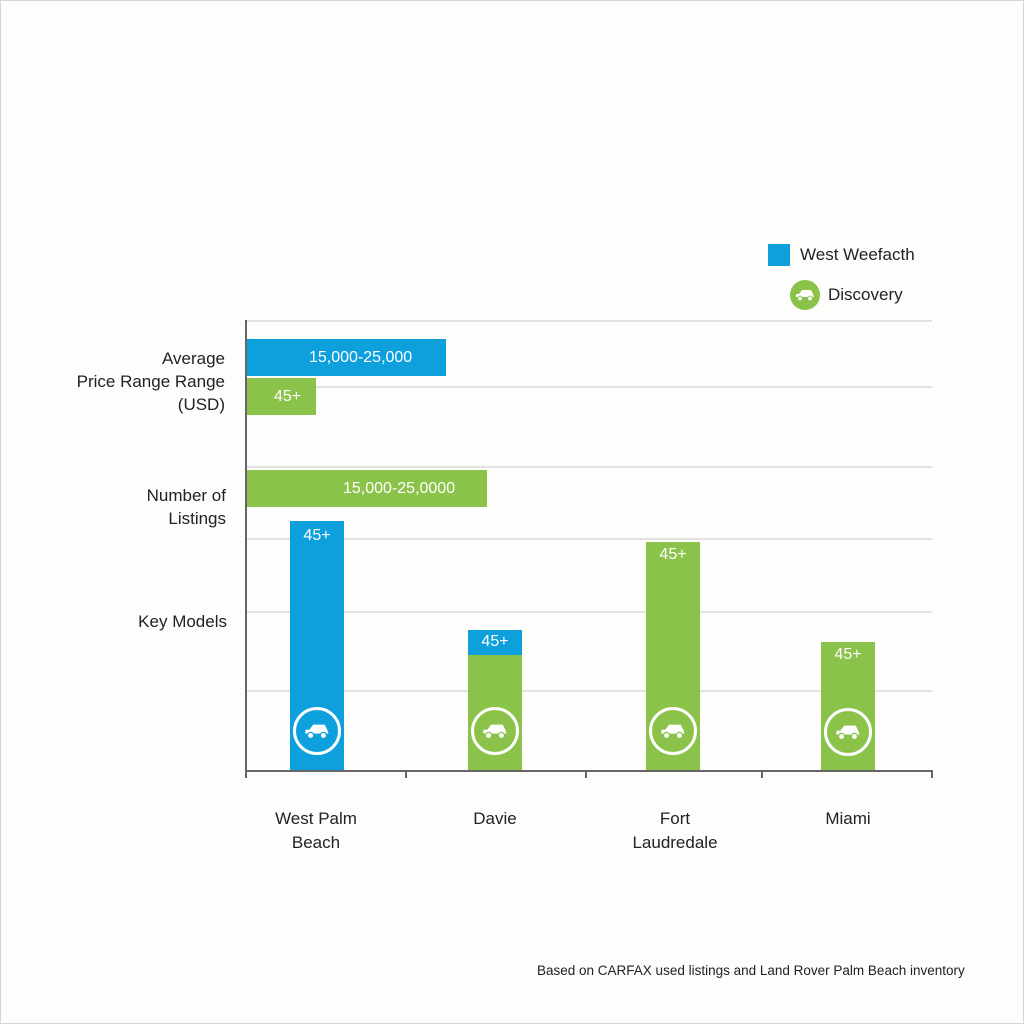 This screenshot has width=1024, height=1024. I want to click on row-label-line: Number of, so click(186, 495).